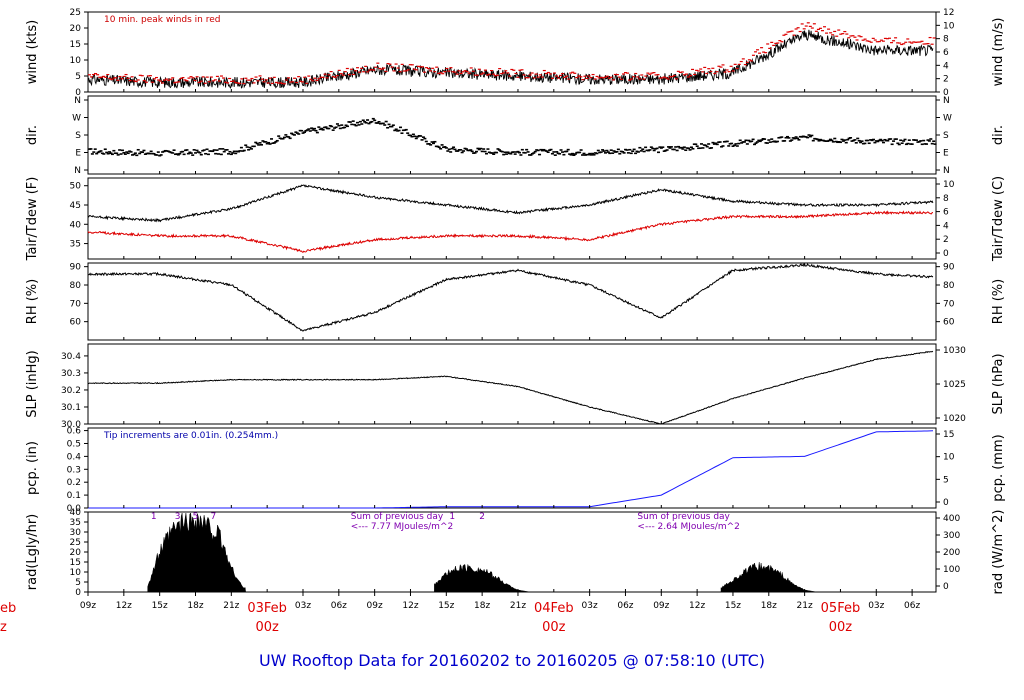 The image size is (1024, 700). Describe the element at coordinates (946, 199) in the screenshot. I see `ytick-right-label: 8` at that location.